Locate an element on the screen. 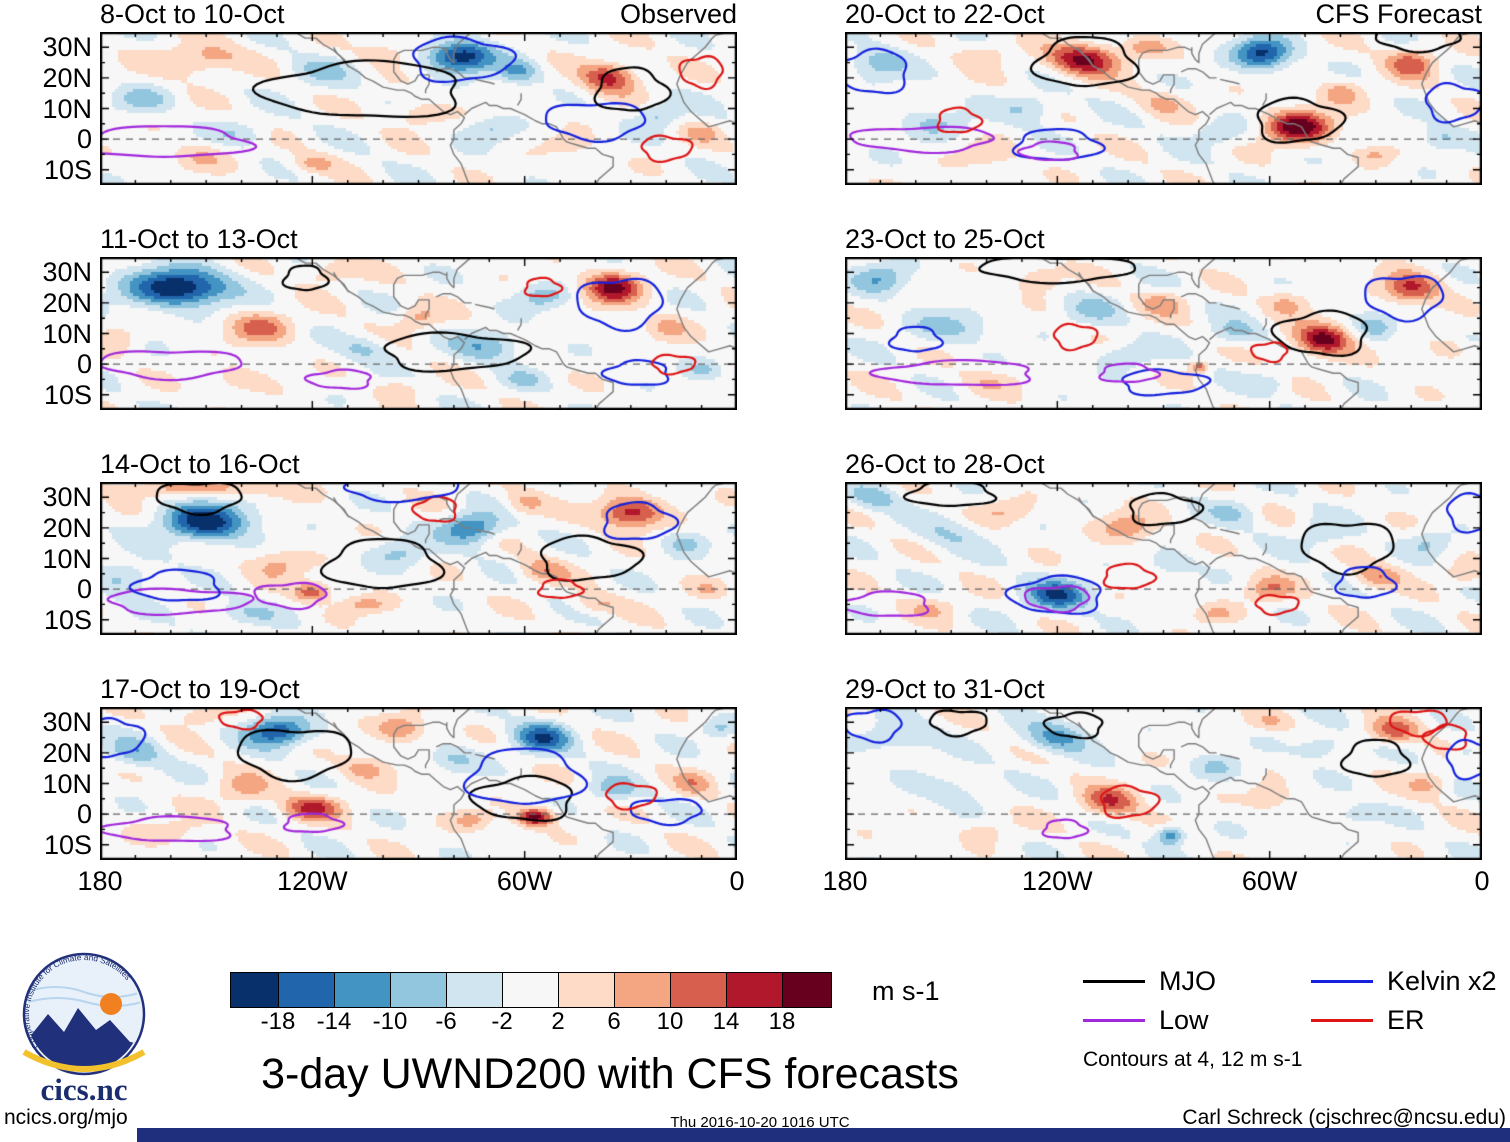 Image resolution: width=1510 pixels, height=1142 pixels. legend-item-low: Low is located at coordinates (1197, 1020).